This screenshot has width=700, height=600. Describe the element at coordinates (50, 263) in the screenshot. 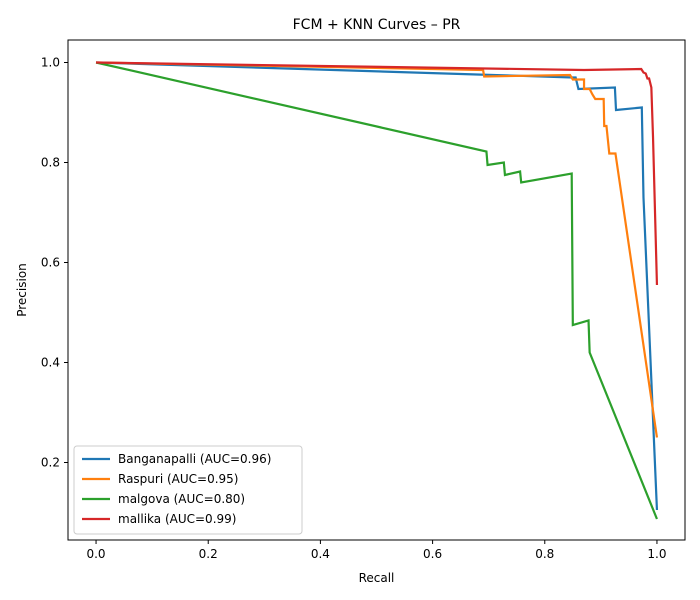

I see `y-tick-label: 0.6` at that location.